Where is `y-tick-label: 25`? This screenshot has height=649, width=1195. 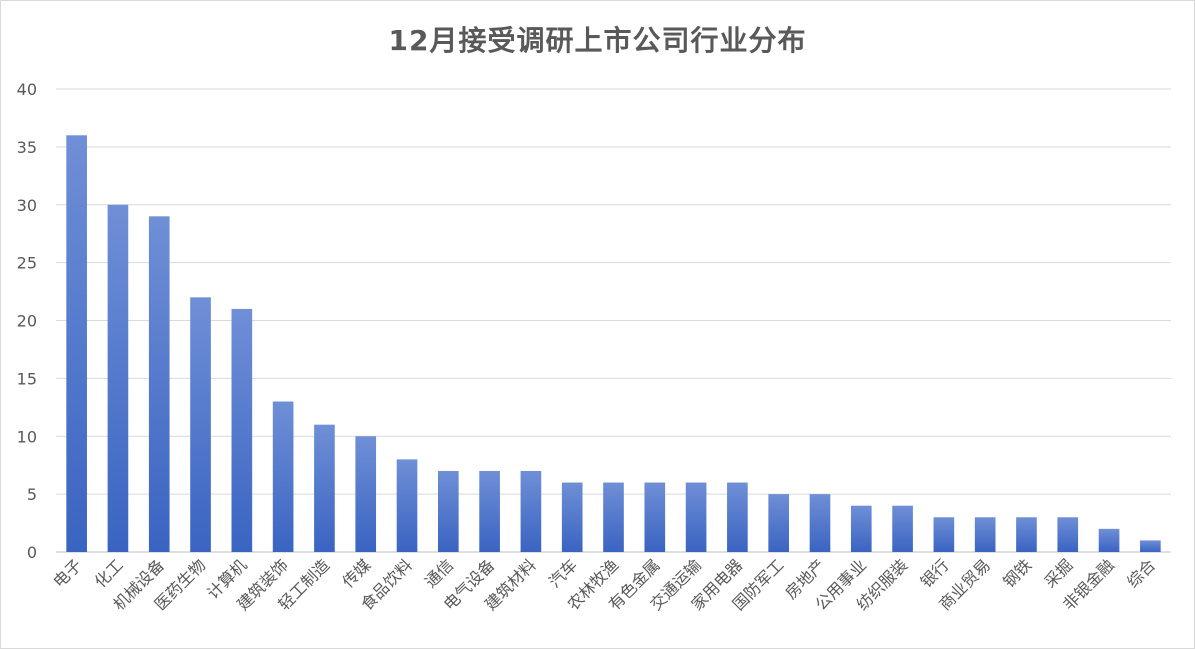 y-tick-label: 25 is located at coordinates (27, 263).